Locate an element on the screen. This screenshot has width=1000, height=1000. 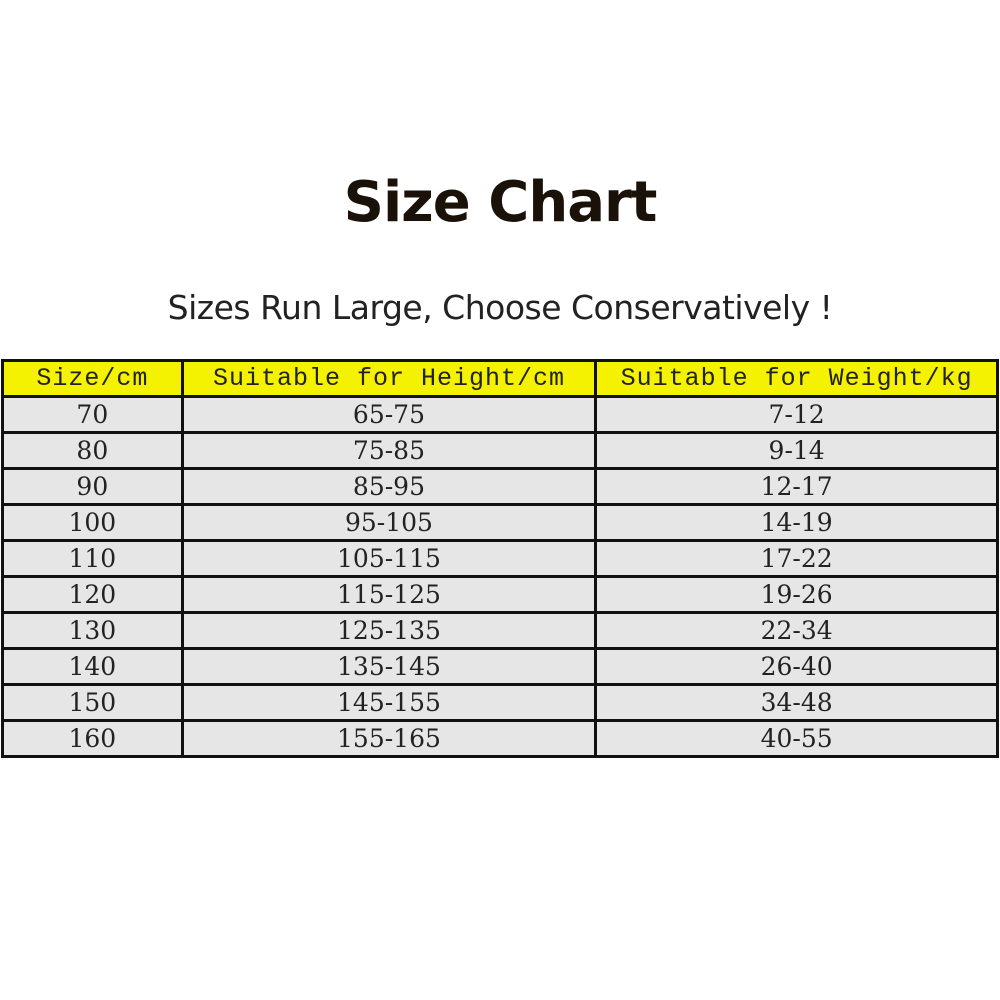
table-row: 90 85-95 12-17 is located at coordinates (500, 486).